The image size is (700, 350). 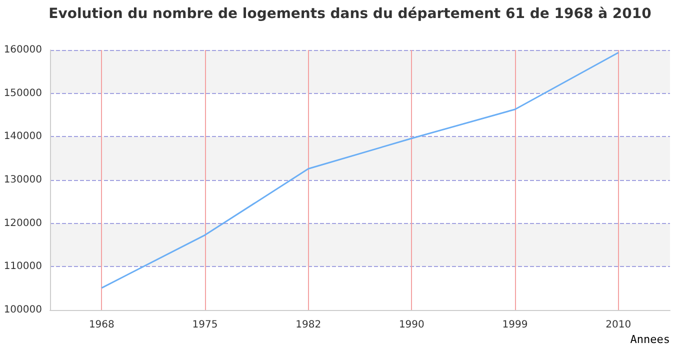 What do you see at coordinates (350, 14) in the screenshot?
I see `chart-title: Evolution du nombre de logements dans du département 61 de 1968 à 2010` at bounding box center [350, 14].